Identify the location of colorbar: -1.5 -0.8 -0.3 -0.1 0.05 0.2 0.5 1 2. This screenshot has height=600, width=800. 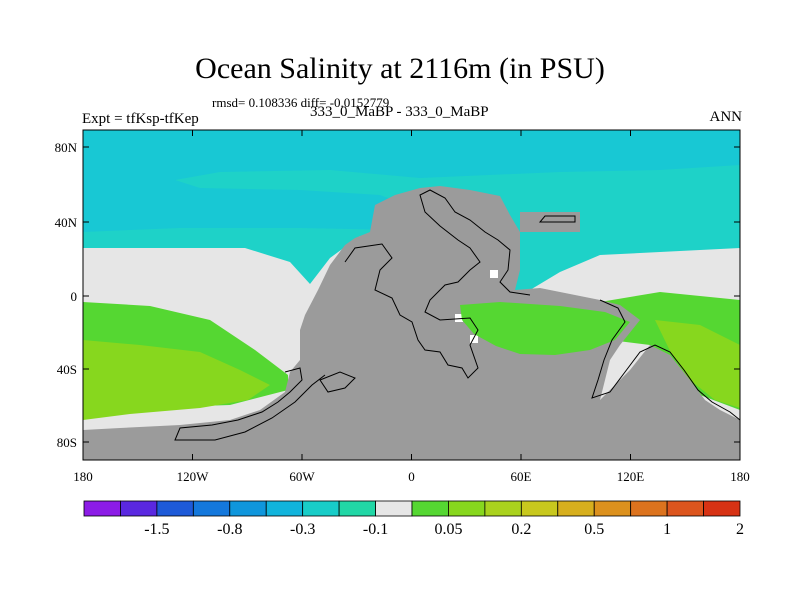
(413, 519).